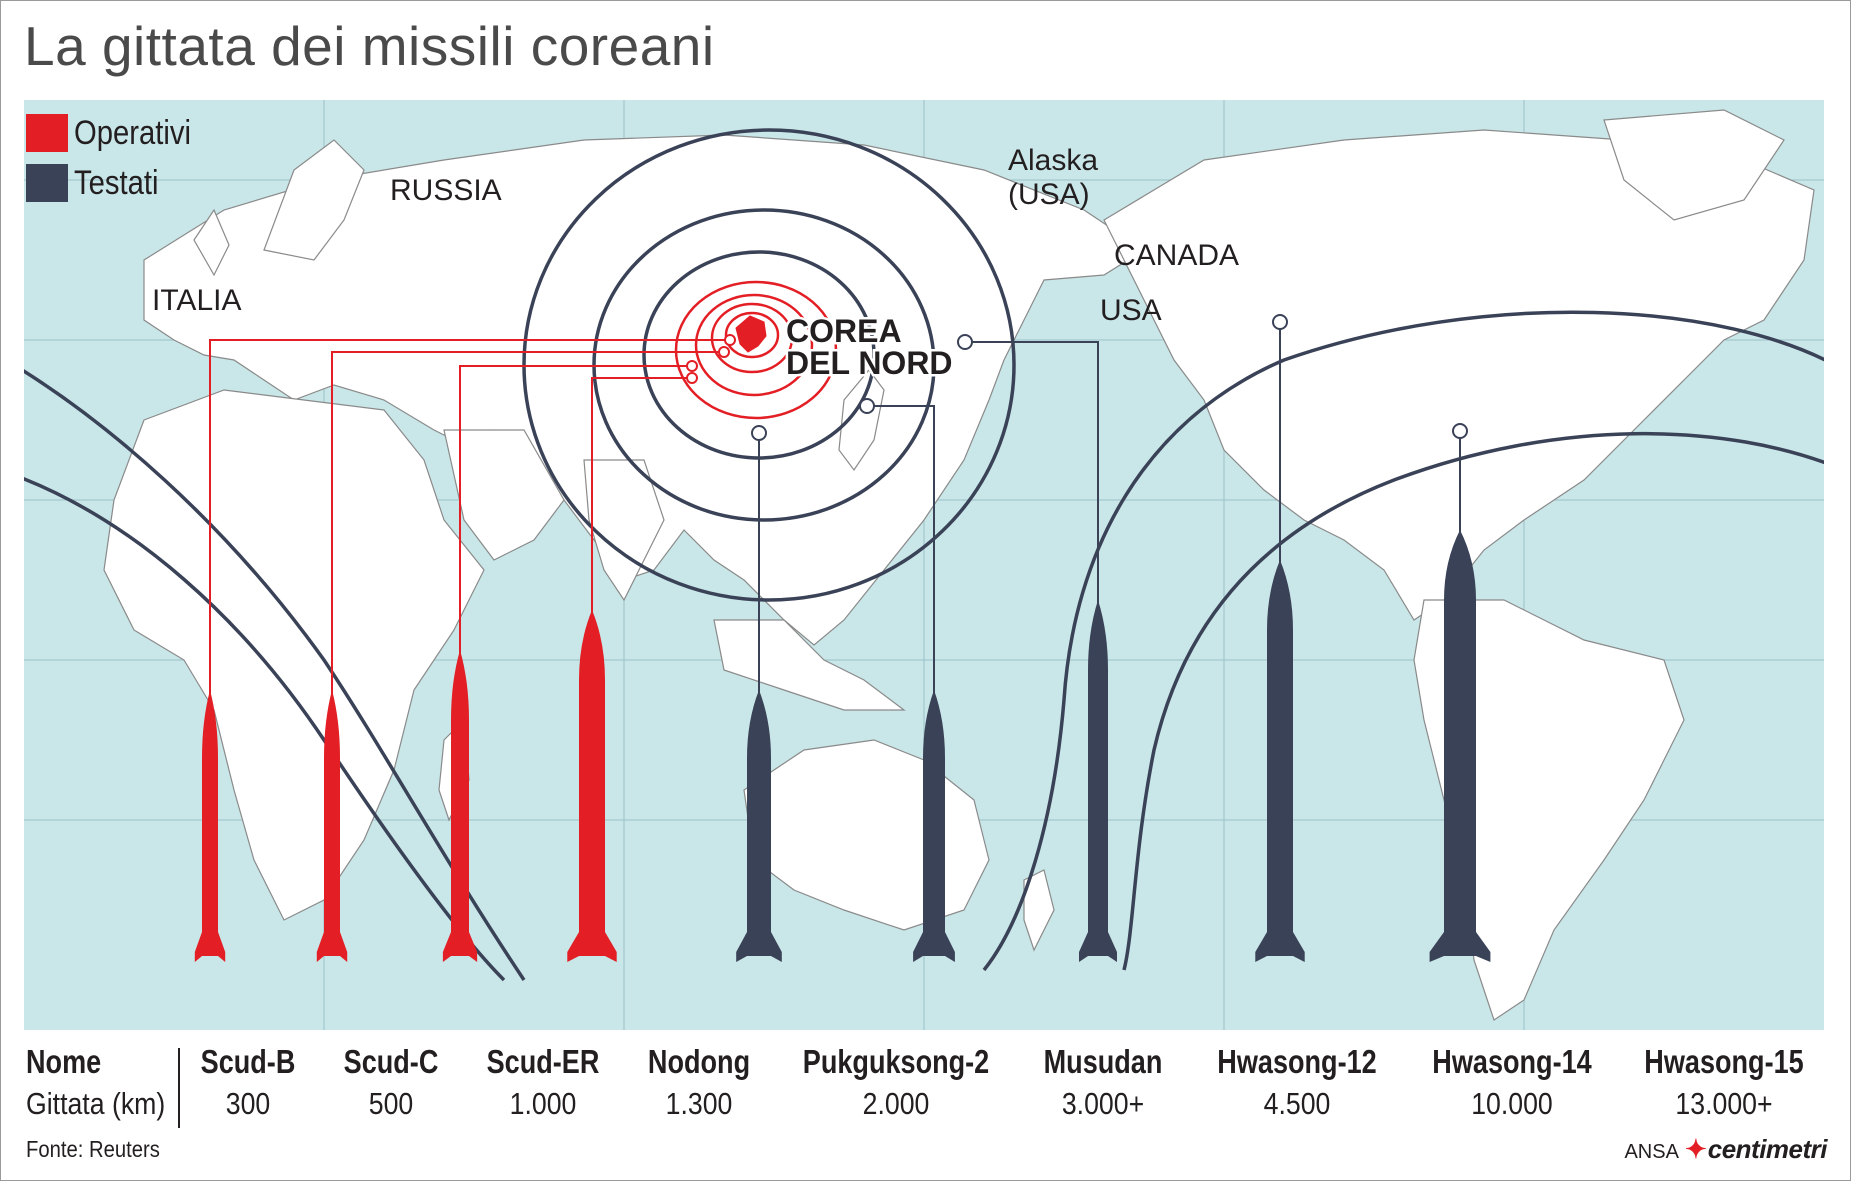  What do you see at coordinates (692, 366) in the screenshot?
I see `anchor-scud-er` at bounding box center [692, 366].